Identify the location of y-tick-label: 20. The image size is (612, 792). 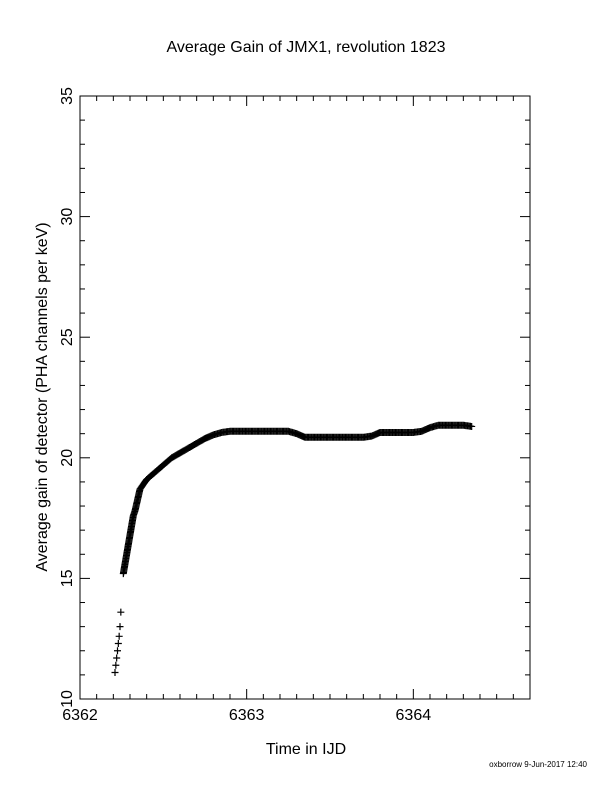
(67, 458).